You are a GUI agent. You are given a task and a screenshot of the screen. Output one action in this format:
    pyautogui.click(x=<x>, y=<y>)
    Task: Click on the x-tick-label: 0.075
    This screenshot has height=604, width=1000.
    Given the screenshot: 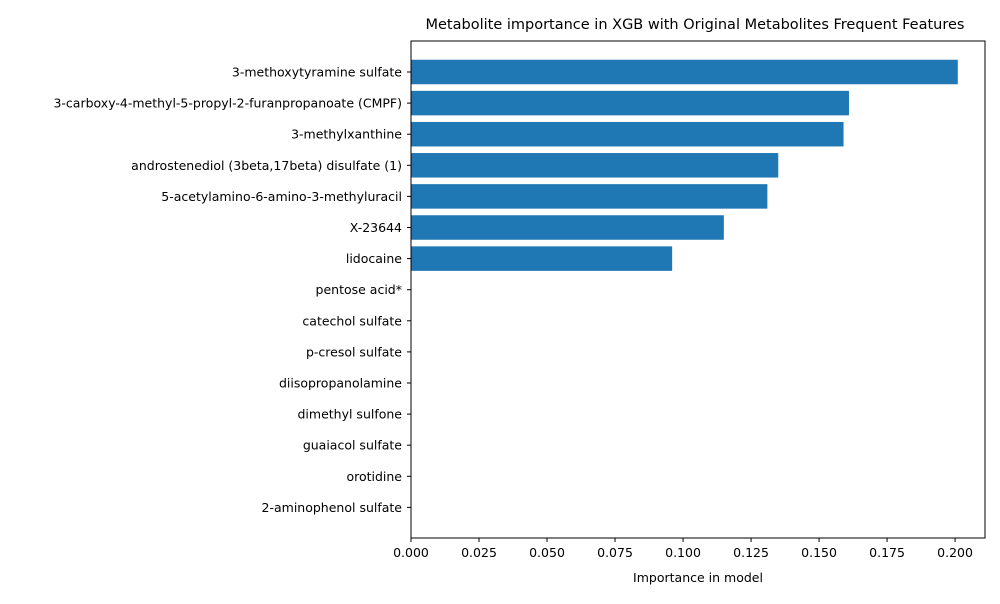 What is the action you would take?
    pyautogui.click(x=615, y=552)
    